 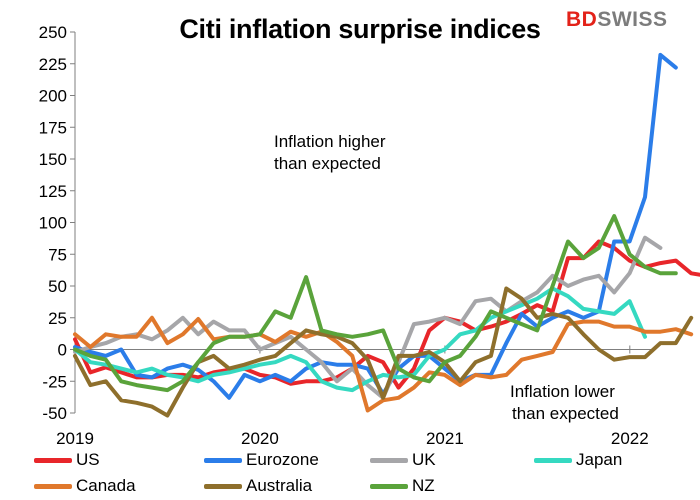 I want to click on legend-item-us: US, so click(x=67, y=460).